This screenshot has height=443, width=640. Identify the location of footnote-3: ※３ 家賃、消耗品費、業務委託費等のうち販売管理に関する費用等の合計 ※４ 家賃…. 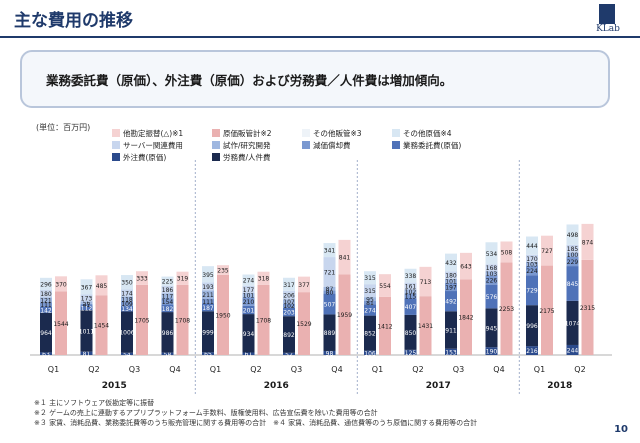
(256, 423).